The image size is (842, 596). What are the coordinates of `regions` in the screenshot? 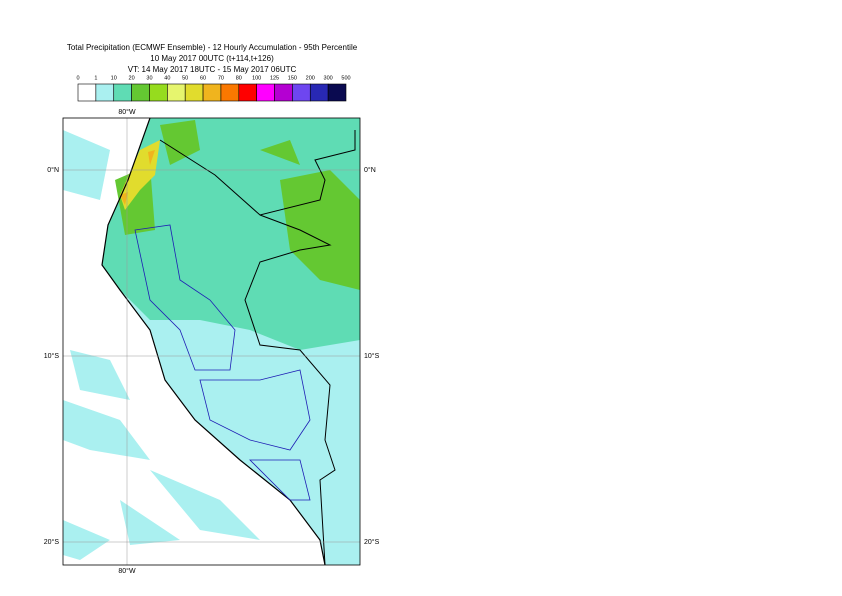 It's located at (222, 362).